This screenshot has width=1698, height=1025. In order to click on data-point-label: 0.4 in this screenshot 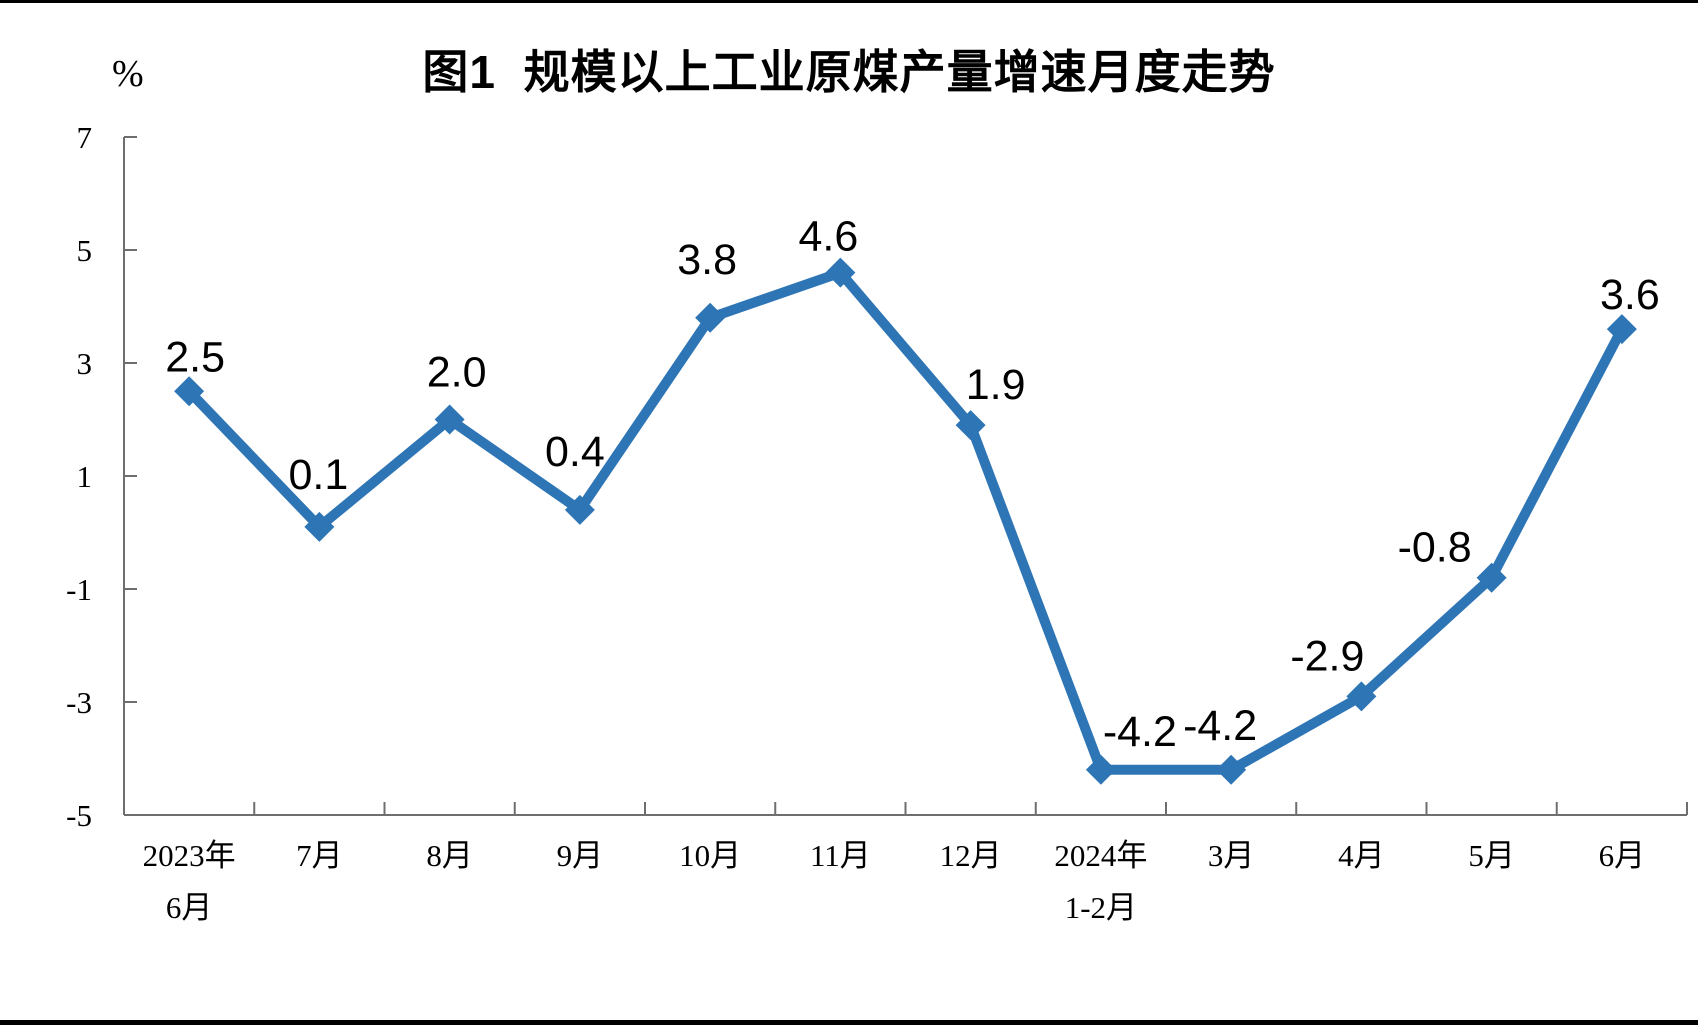, I will do `click(575, 452)`.